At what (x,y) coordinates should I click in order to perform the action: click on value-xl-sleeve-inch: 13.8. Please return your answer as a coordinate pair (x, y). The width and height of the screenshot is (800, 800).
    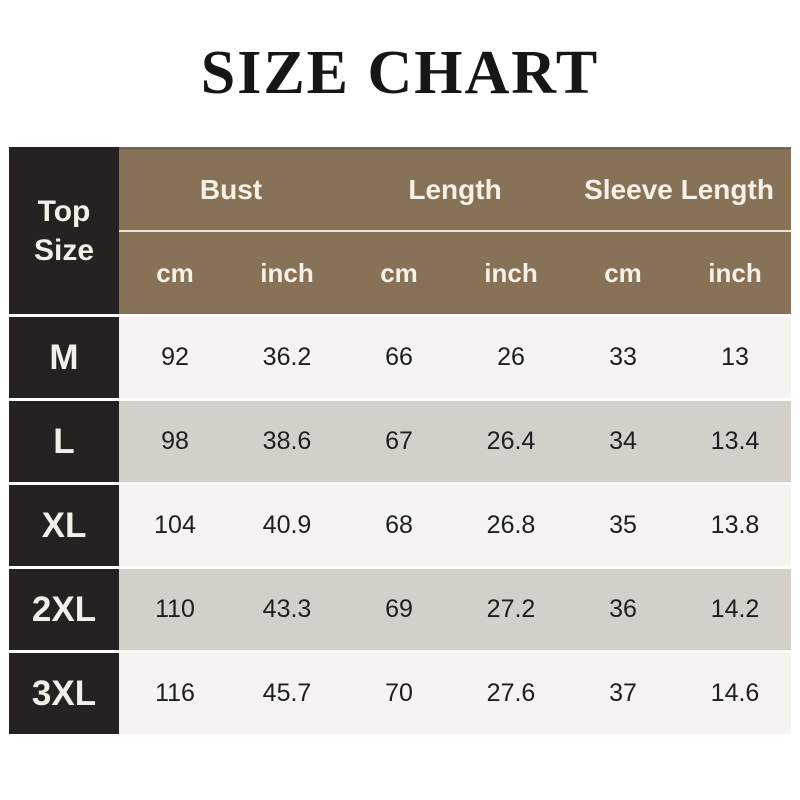
    Looking at the image, I should click on (735, 527).